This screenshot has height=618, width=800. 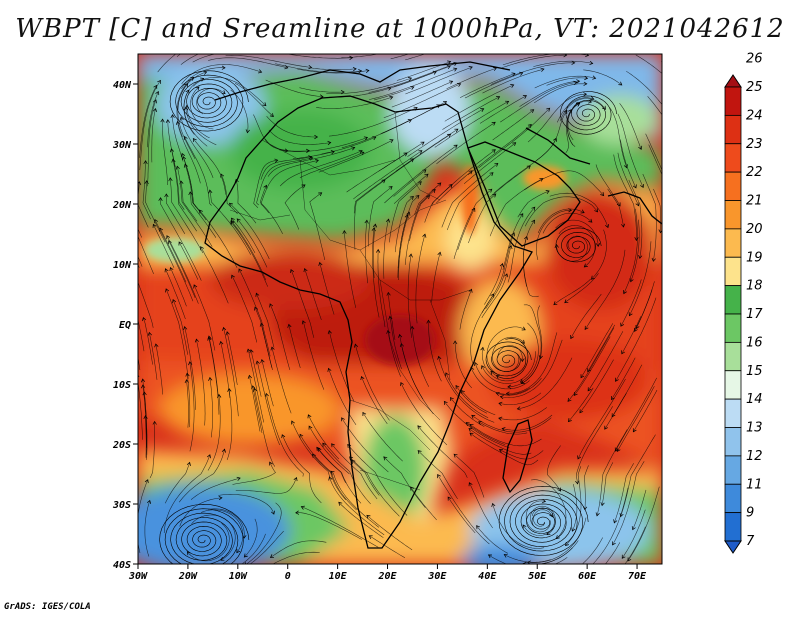 What do you see at coordinates (754, 456) in the screenshot?
I see `colorbar-label: 12` at bounding box center [754, 456].